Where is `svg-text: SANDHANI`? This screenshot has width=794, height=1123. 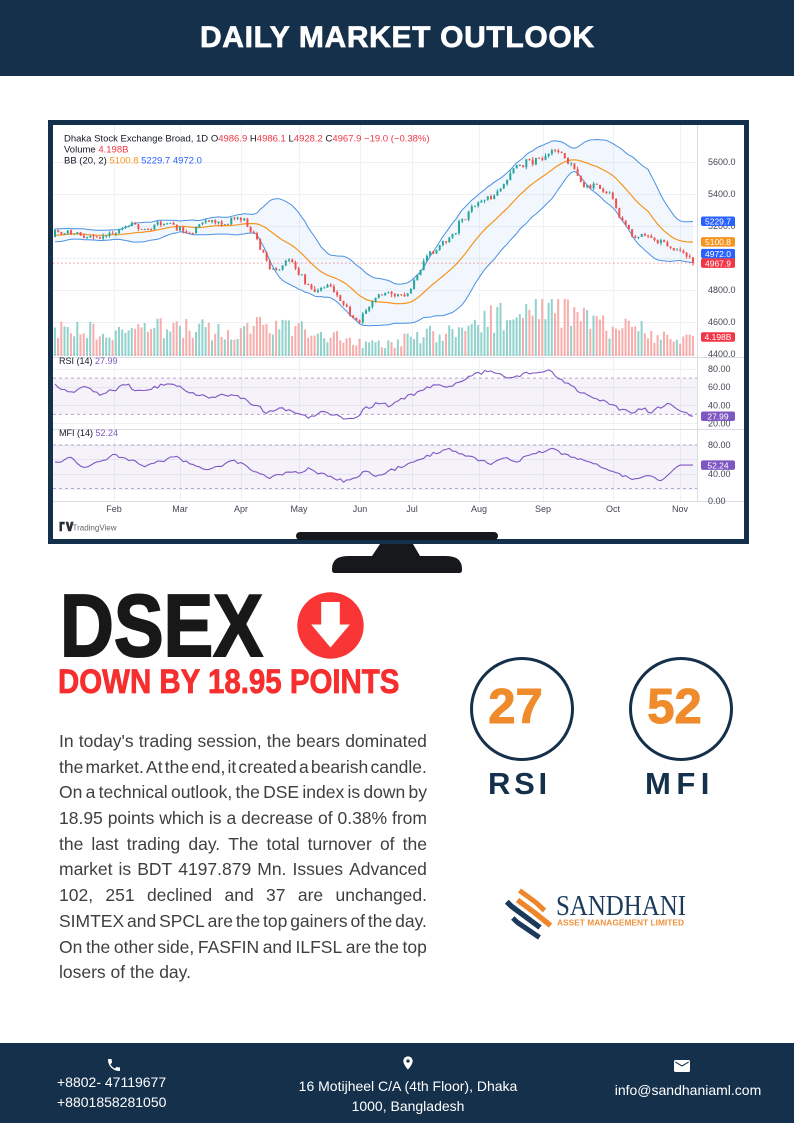 svg-text: SANDHANI is located at coordinates (621, 906).